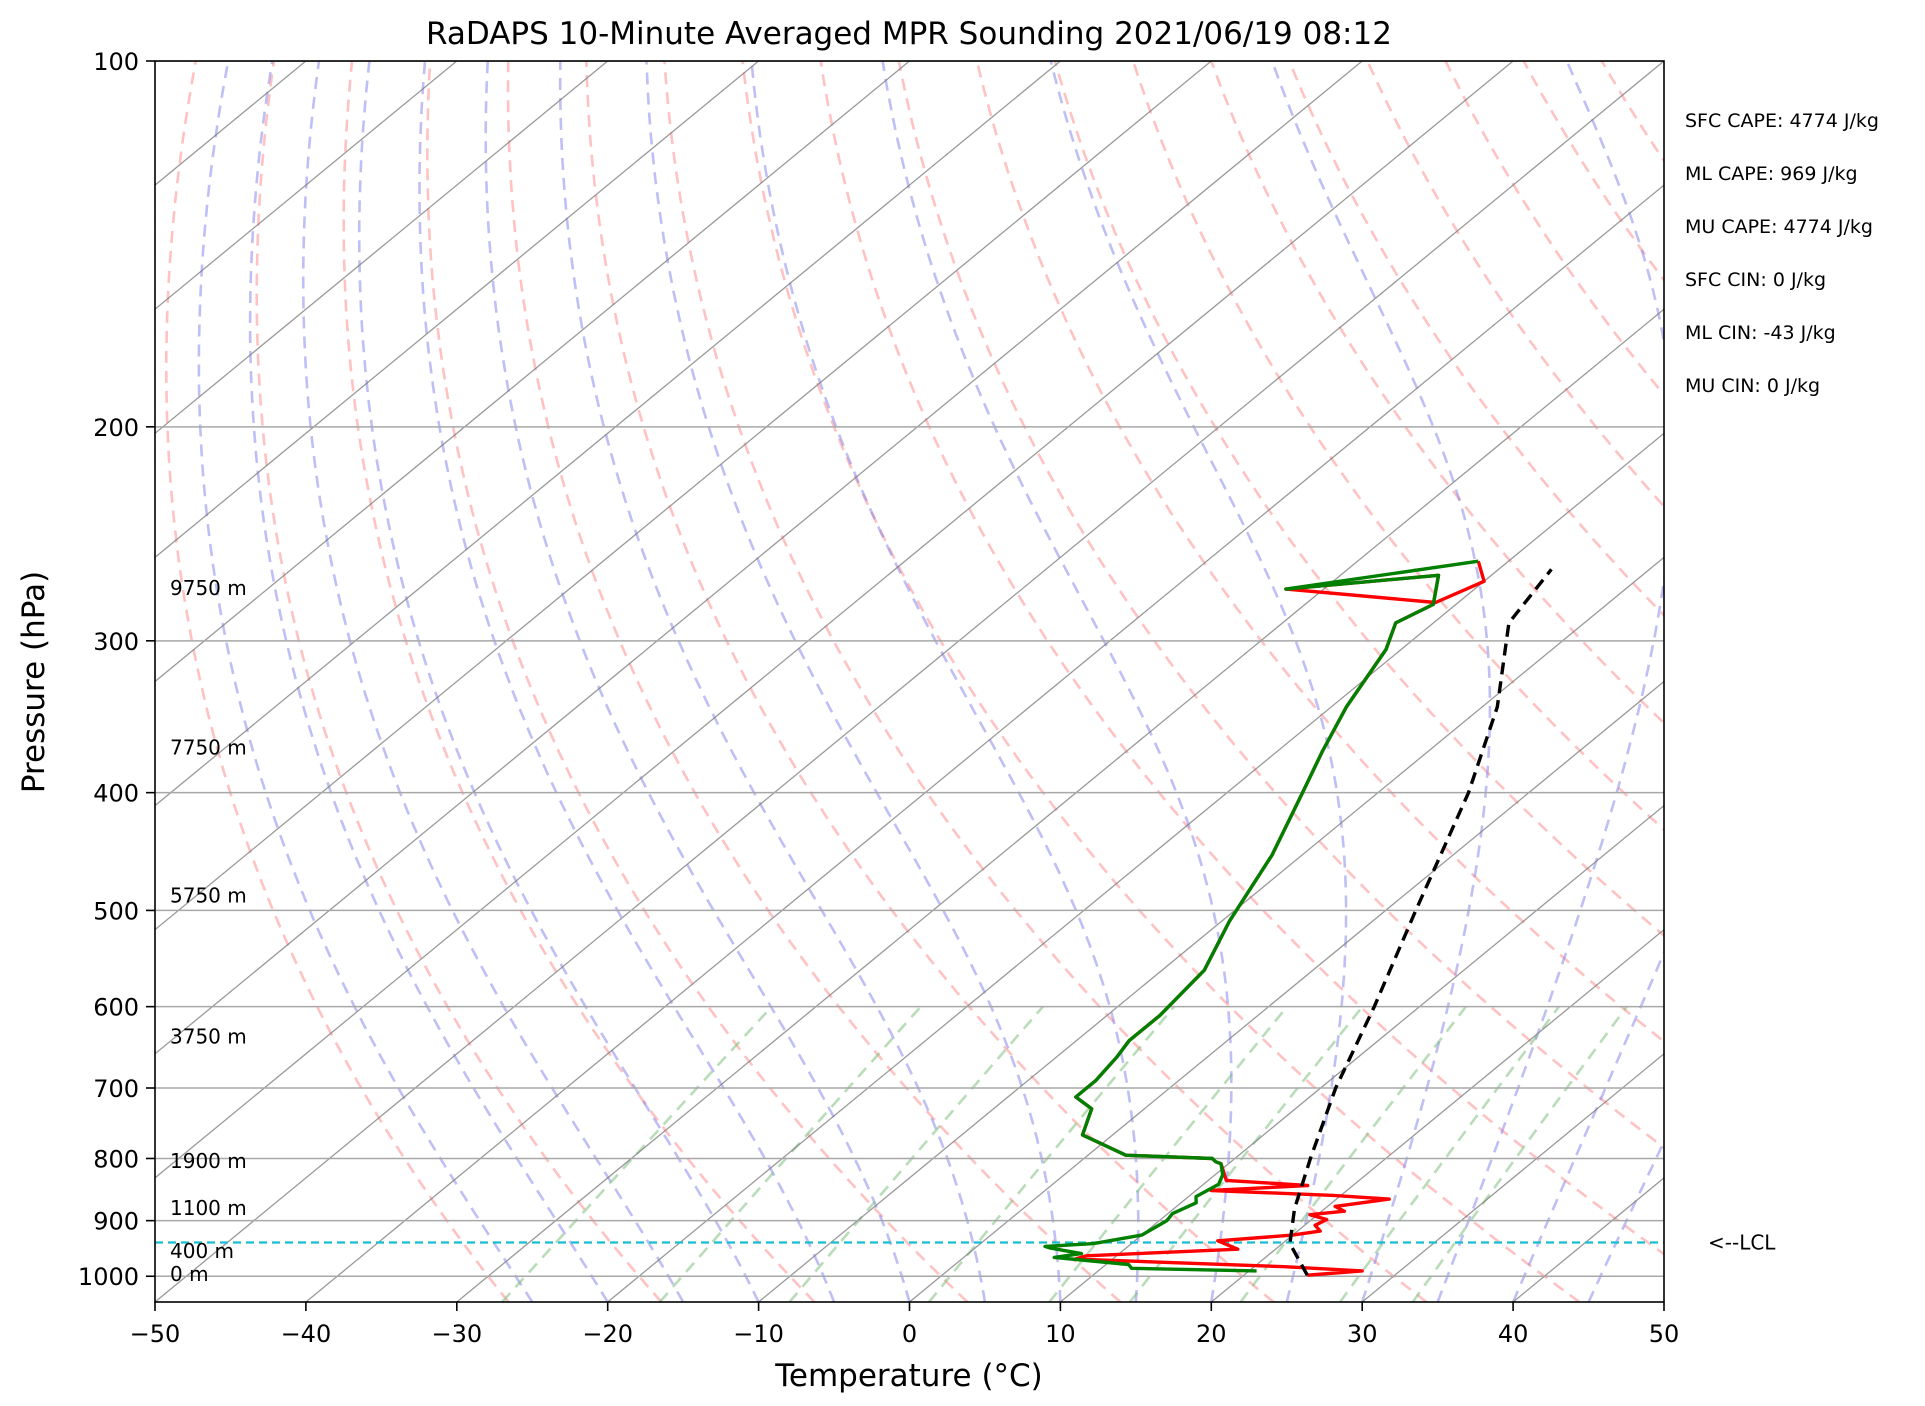 The image size is (1925, 1406). What do you see at coordinates (1513, 1334) in the screenshot?
I see `x-tick-label: 40` at bounding box center [1513, 1334].